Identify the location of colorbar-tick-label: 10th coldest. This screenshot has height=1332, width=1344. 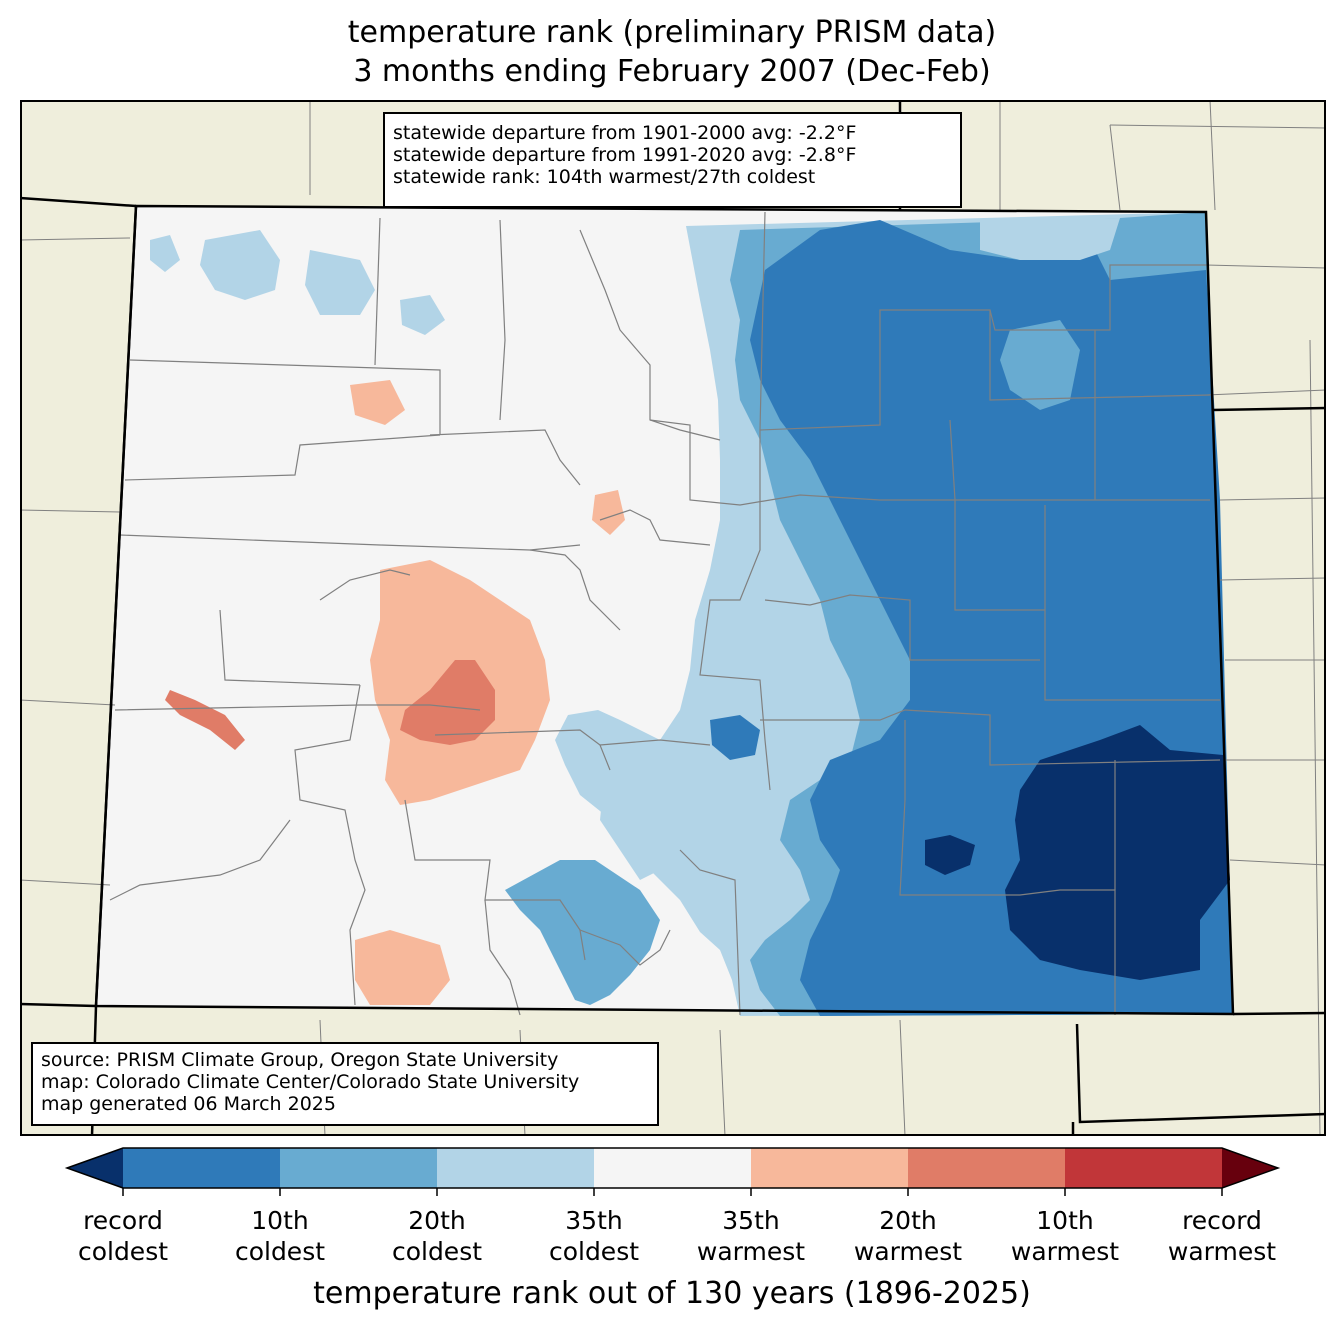
(280, 1236).